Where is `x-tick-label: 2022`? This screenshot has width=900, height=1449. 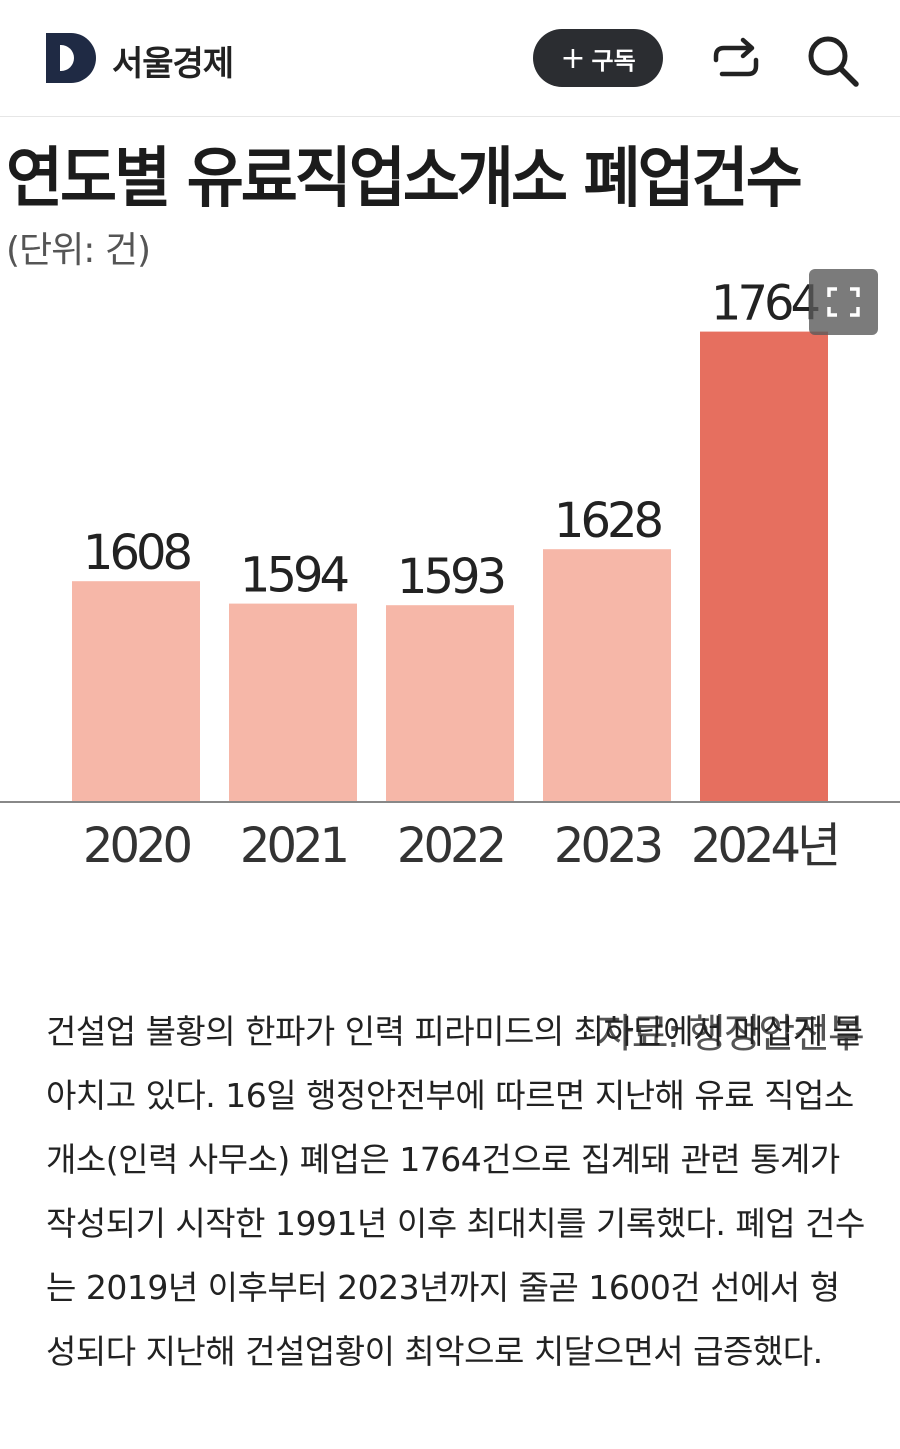
x-tick-label: 2022 is located at coordinates (450, 846).